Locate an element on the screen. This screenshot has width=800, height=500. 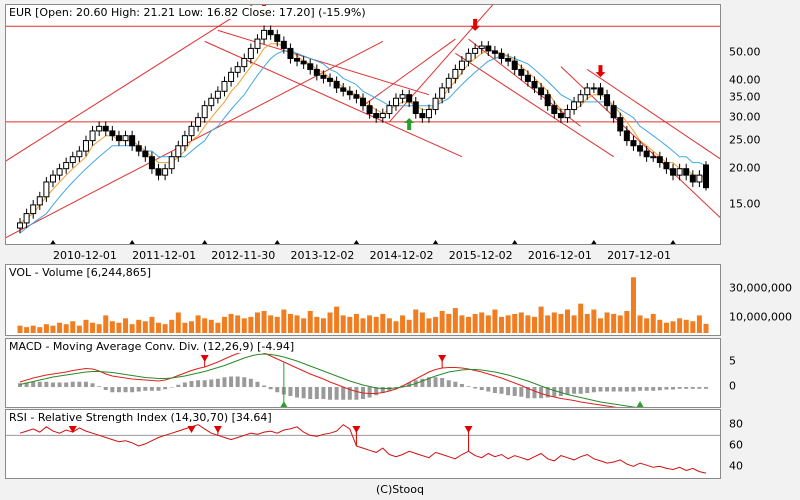
rsi-tick-label: 80 is located at coordinates (736, 424).